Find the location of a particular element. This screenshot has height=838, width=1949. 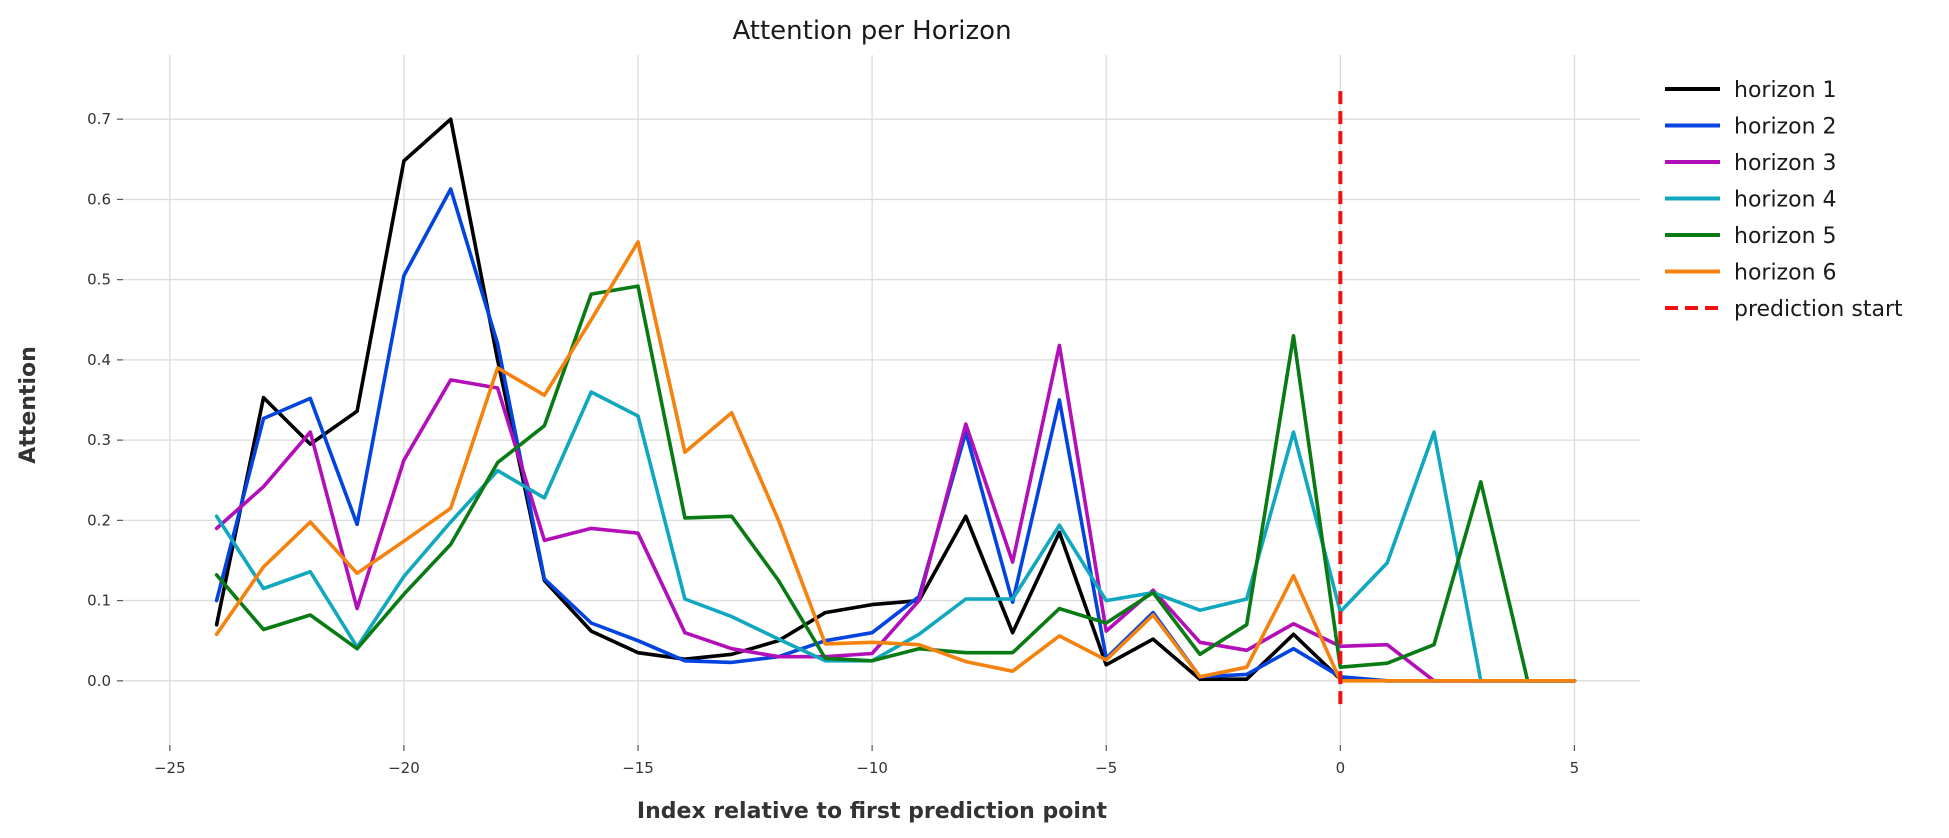

chart-title: Attention per Horizon is located at coordinates (871, 31).